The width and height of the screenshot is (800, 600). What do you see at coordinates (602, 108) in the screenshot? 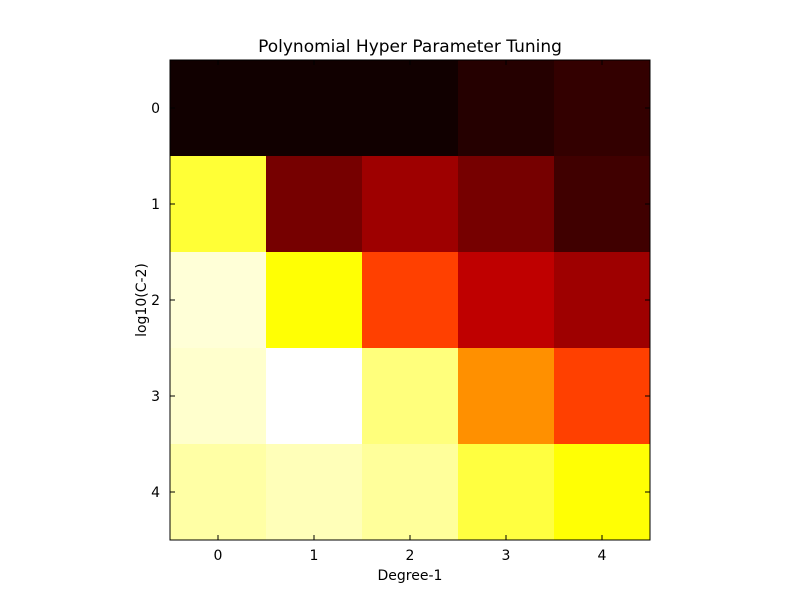
I see `heatmap-cell-r0-c4` at bounding box center [602, 108].